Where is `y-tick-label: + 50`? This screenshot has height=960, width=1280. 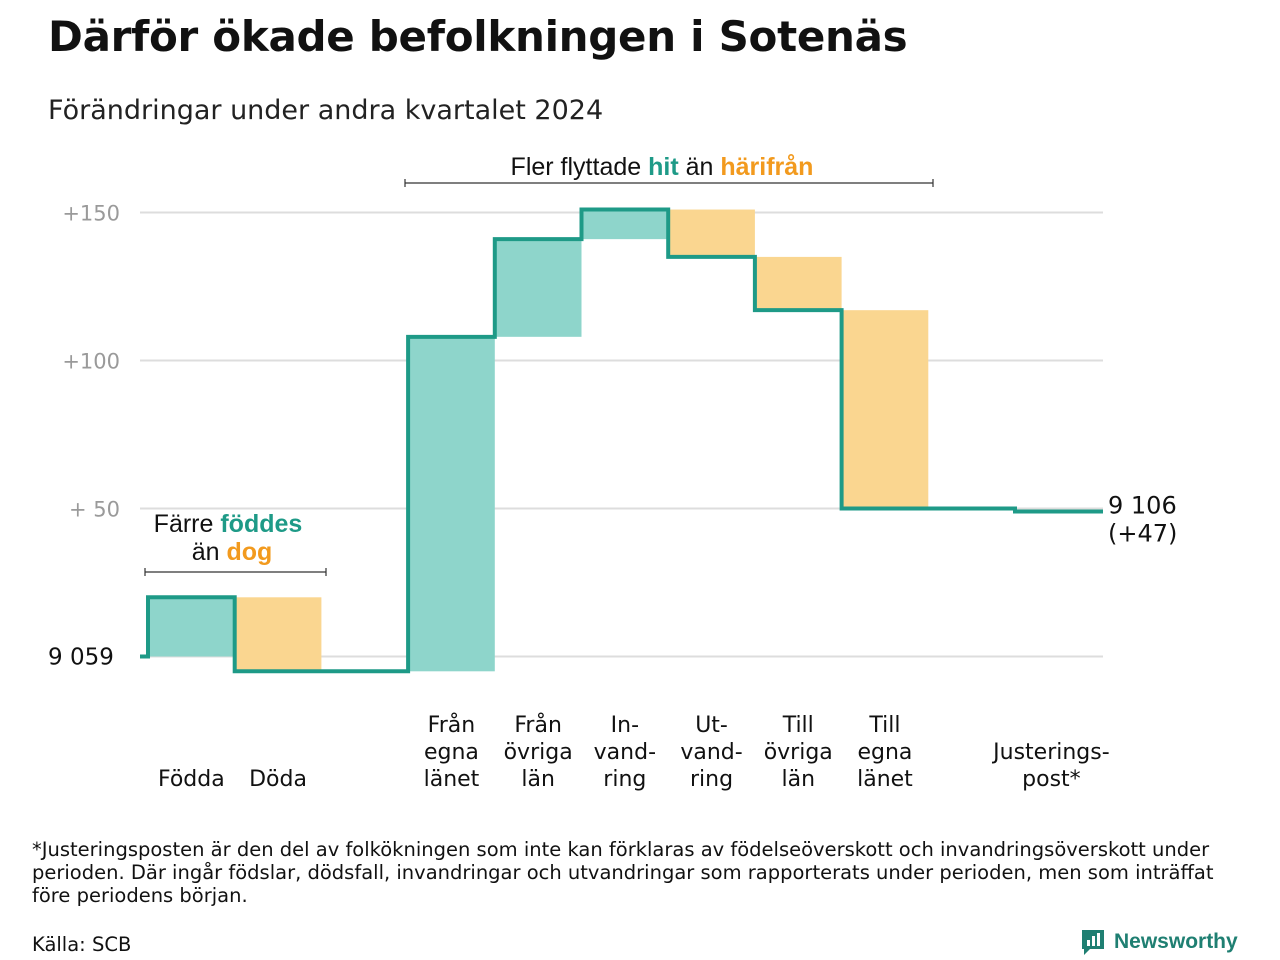 y-tick-label: + 50 is located at coordinates (94, 510).